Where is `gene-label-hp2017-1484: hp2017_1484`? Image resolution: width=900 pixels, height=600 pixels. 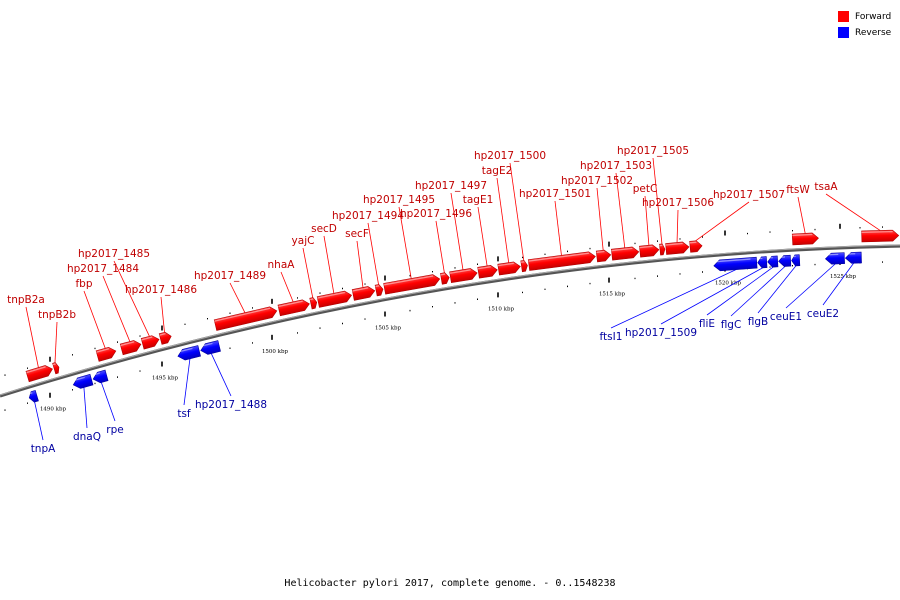
gene-label-hp2017-1484: hp2017_1484 is located at coordinates (103, 269).